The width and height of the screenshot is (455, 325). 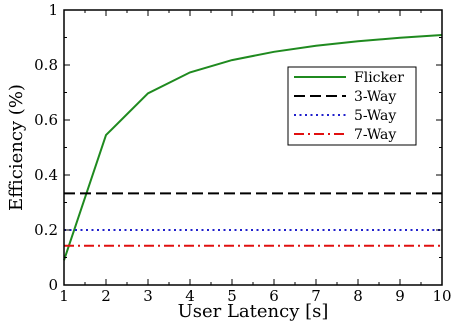 What do you see at coordinates (16, 147) in the screenshot?
I see `y-axis-label: Efficiency (%)` at bounding box center [16, 147].